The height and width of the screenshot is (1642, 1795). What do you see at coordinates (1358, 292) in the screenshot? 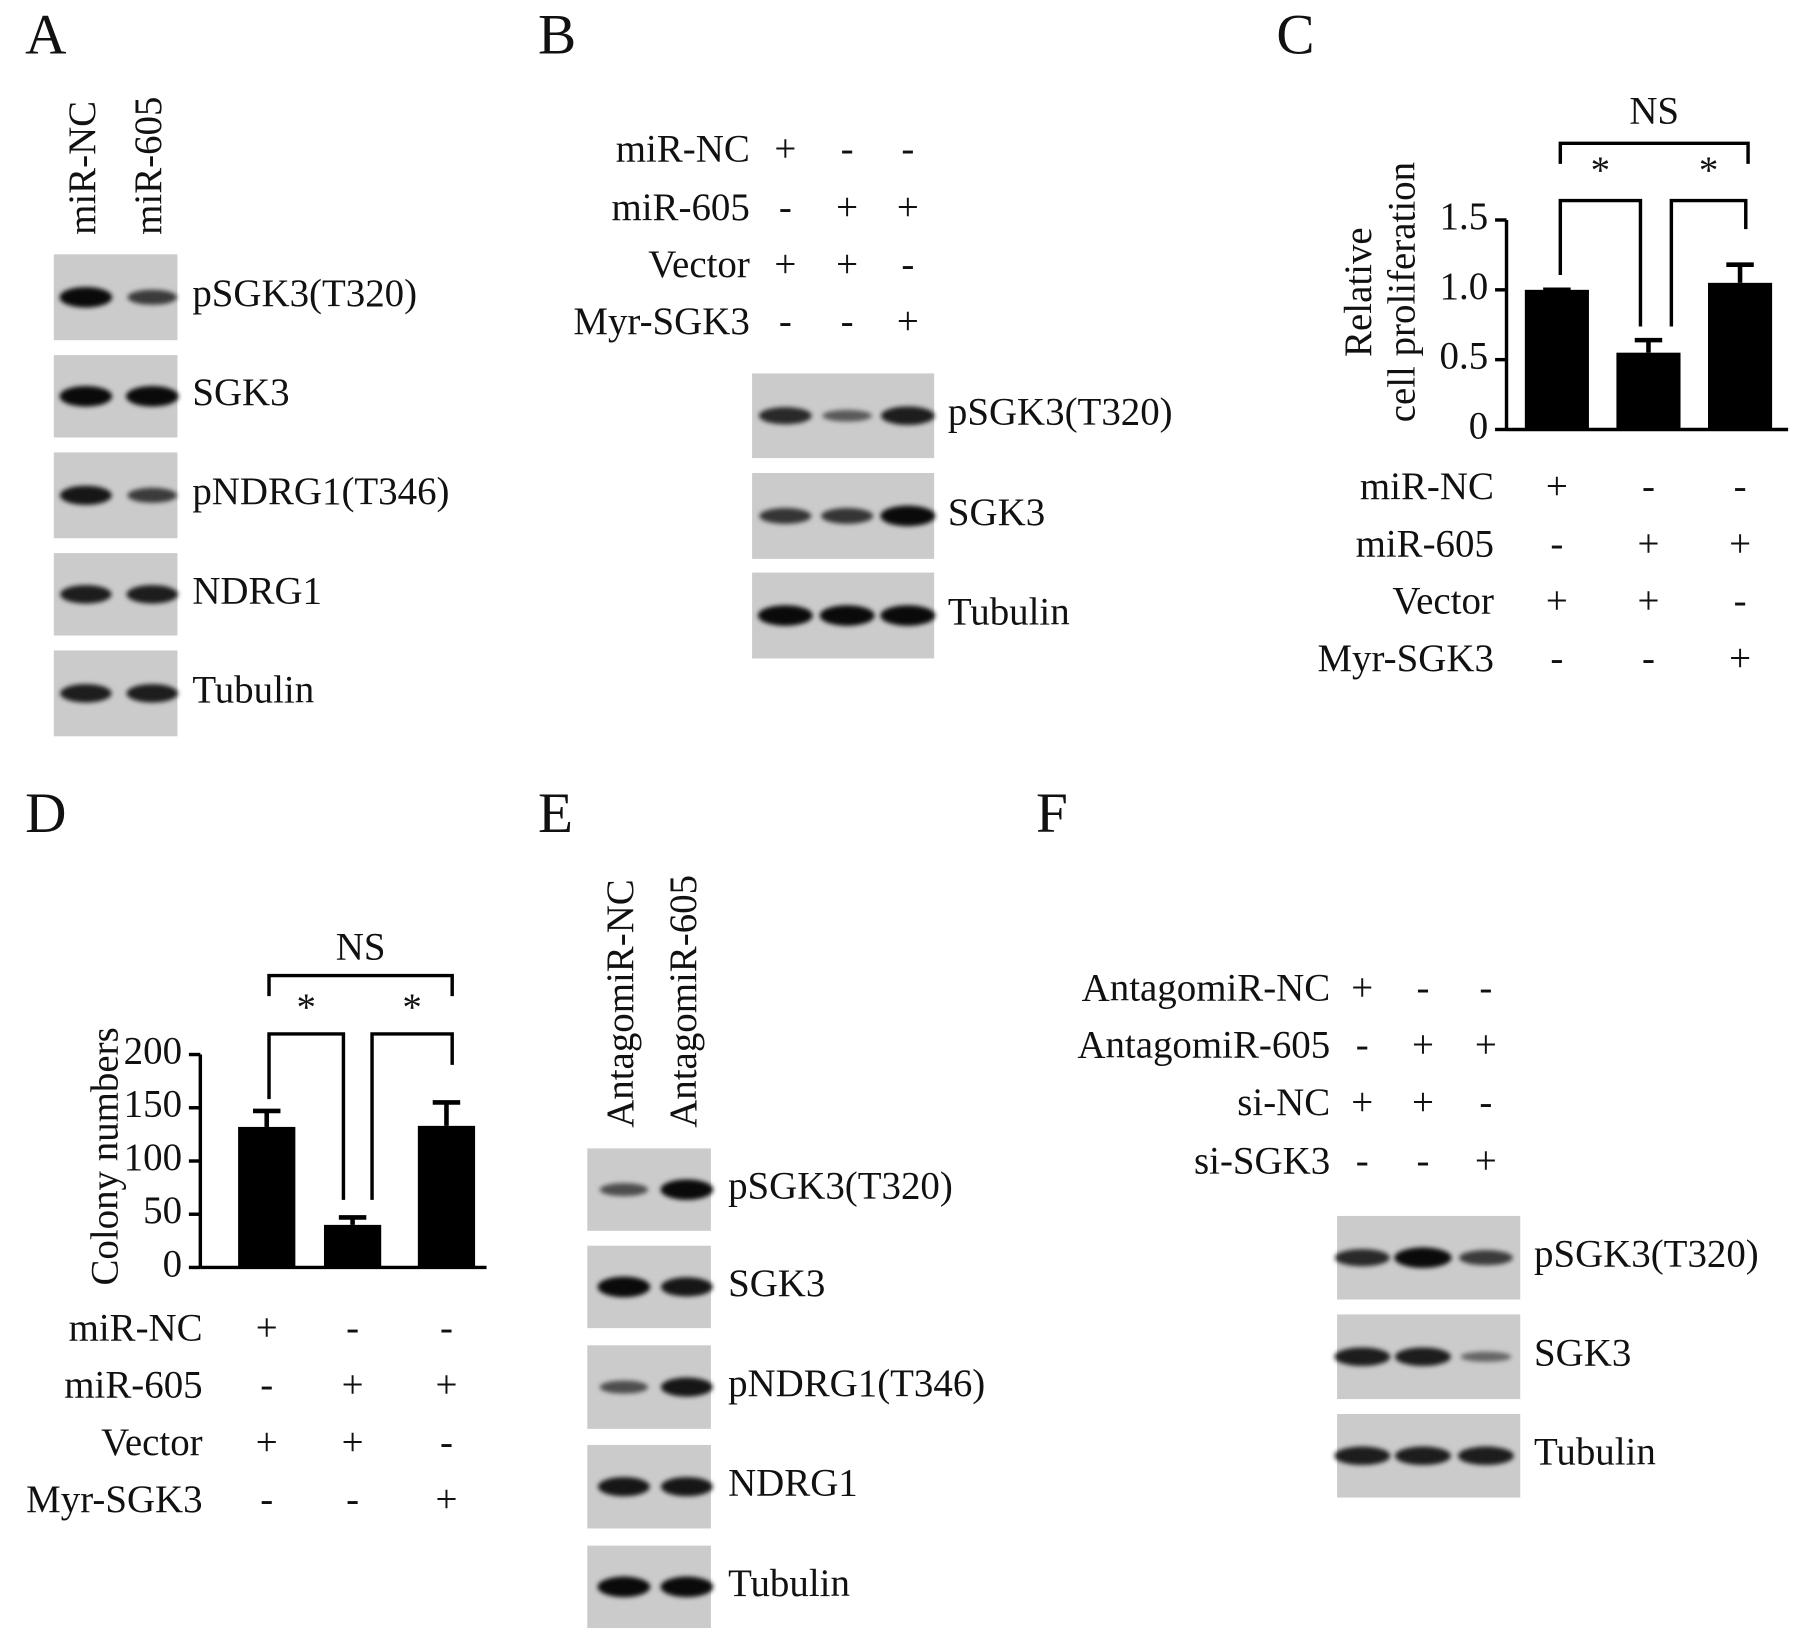
I see `y-axis-label: Relative` at bounding box center [1358, 292].